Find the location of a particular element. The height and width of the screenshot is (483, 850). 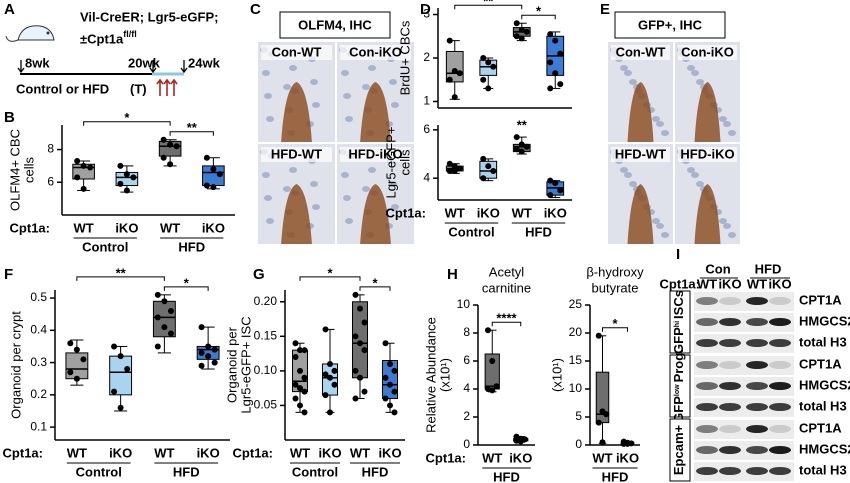

y-tick-label: 4 is located at coordinates (466, 388).